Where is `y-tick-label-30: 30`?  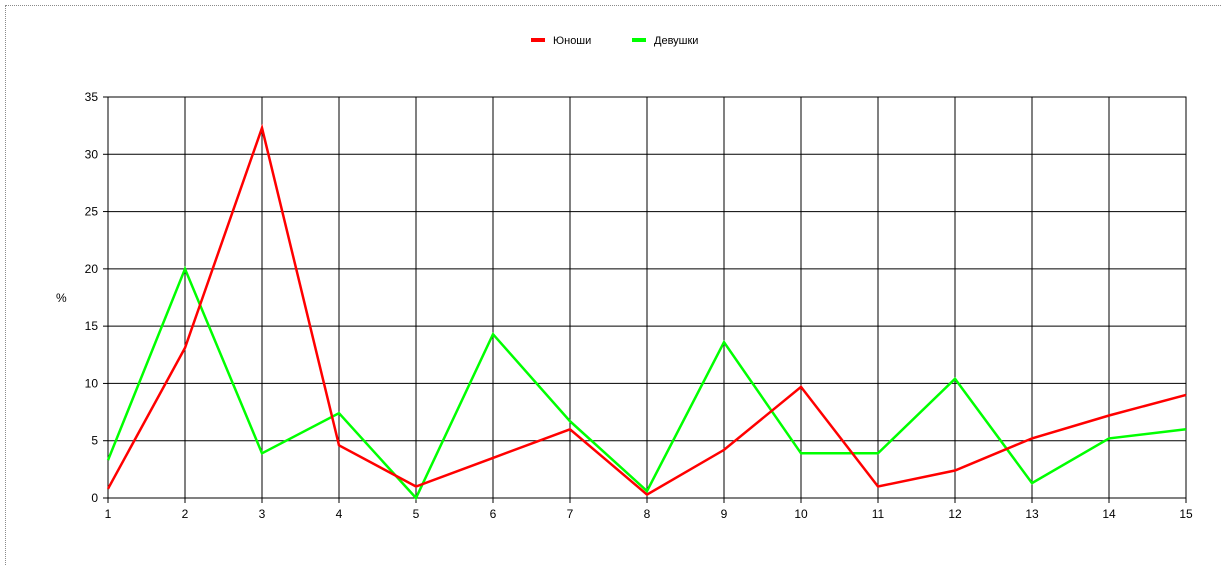
y-tick-label-30: 30 is located at coordinates (92, 154).